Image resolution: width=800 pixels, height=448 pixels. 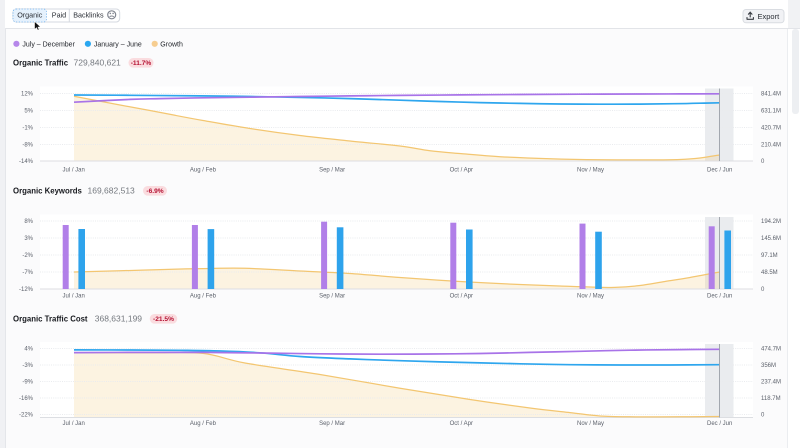 I want to click on svg-text: -6.9%, so click(x=154, y=191).